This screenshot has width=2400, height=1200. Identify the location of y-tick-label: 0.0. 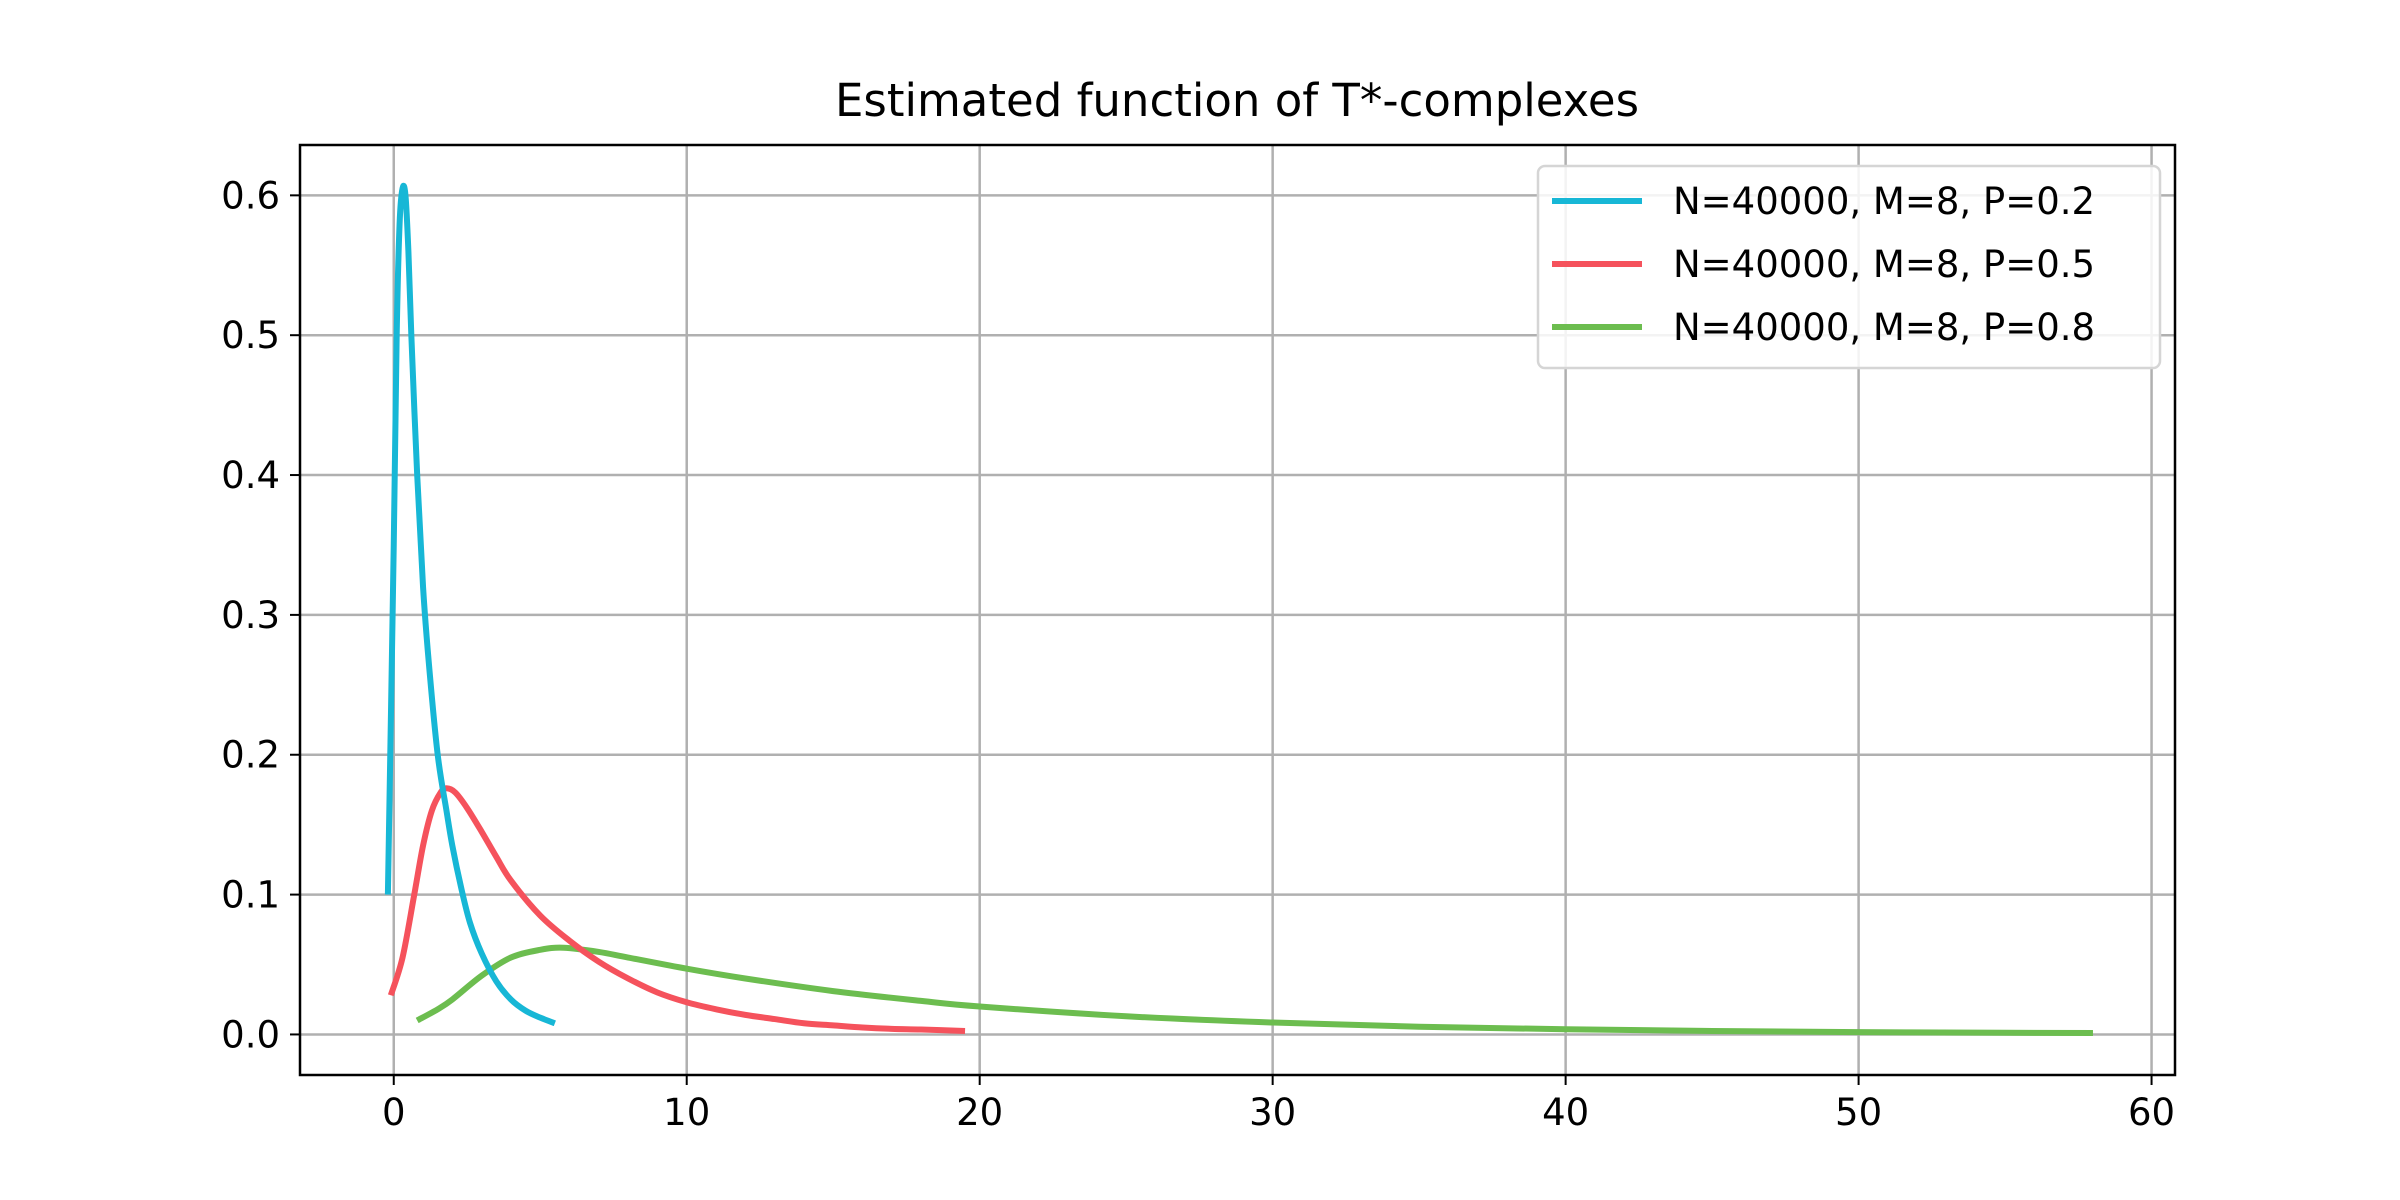
(250, 1034).